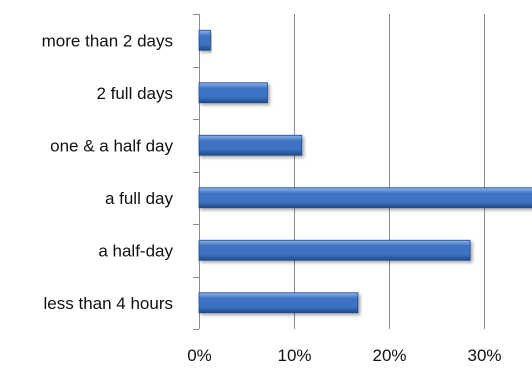  I want to click on x-tick-label: 0%, so click(199, 355).